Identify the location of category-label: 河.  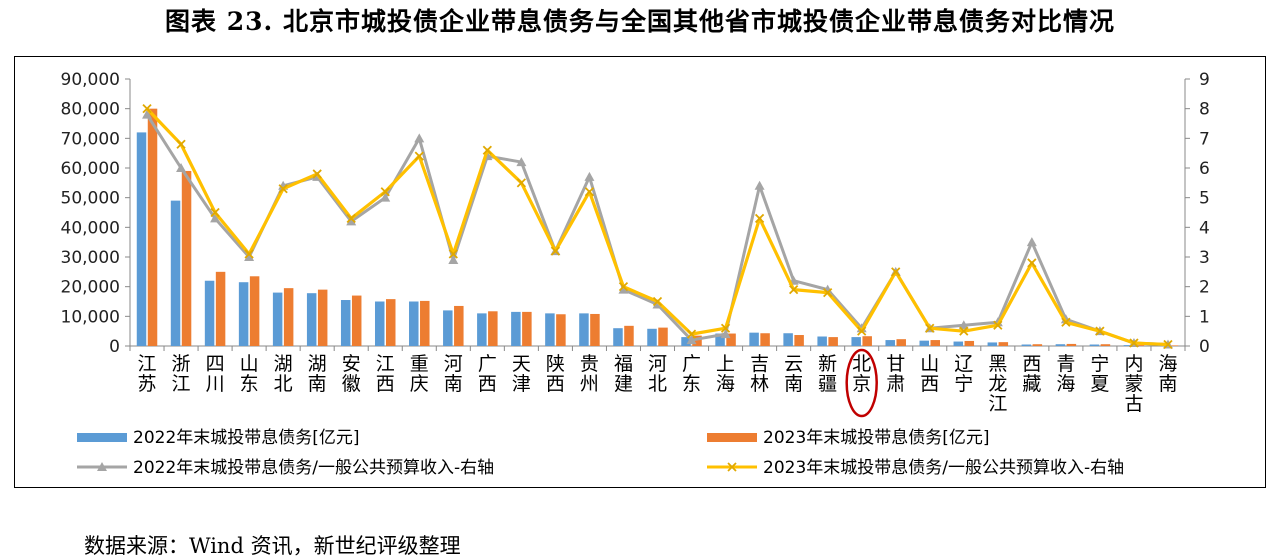
(453, 364).